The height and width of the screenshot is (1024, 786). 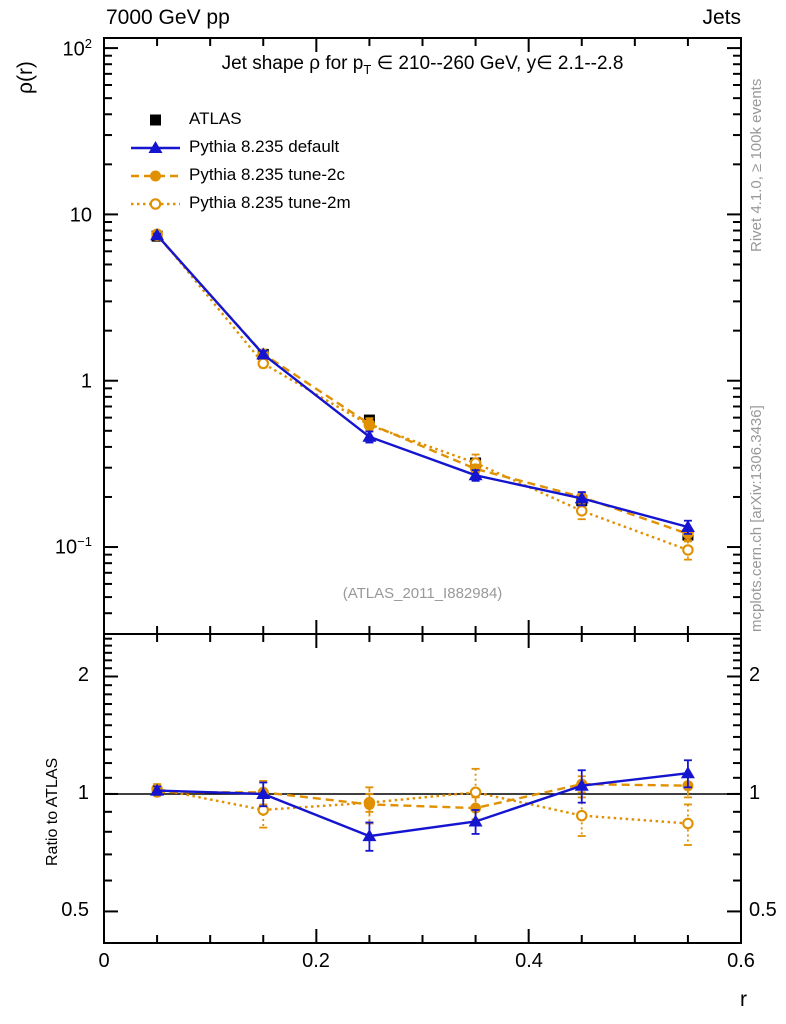 I want to click on legend-label-tune-2c: Pythia 8.235 tune-2c, so click(x=267, y=174).